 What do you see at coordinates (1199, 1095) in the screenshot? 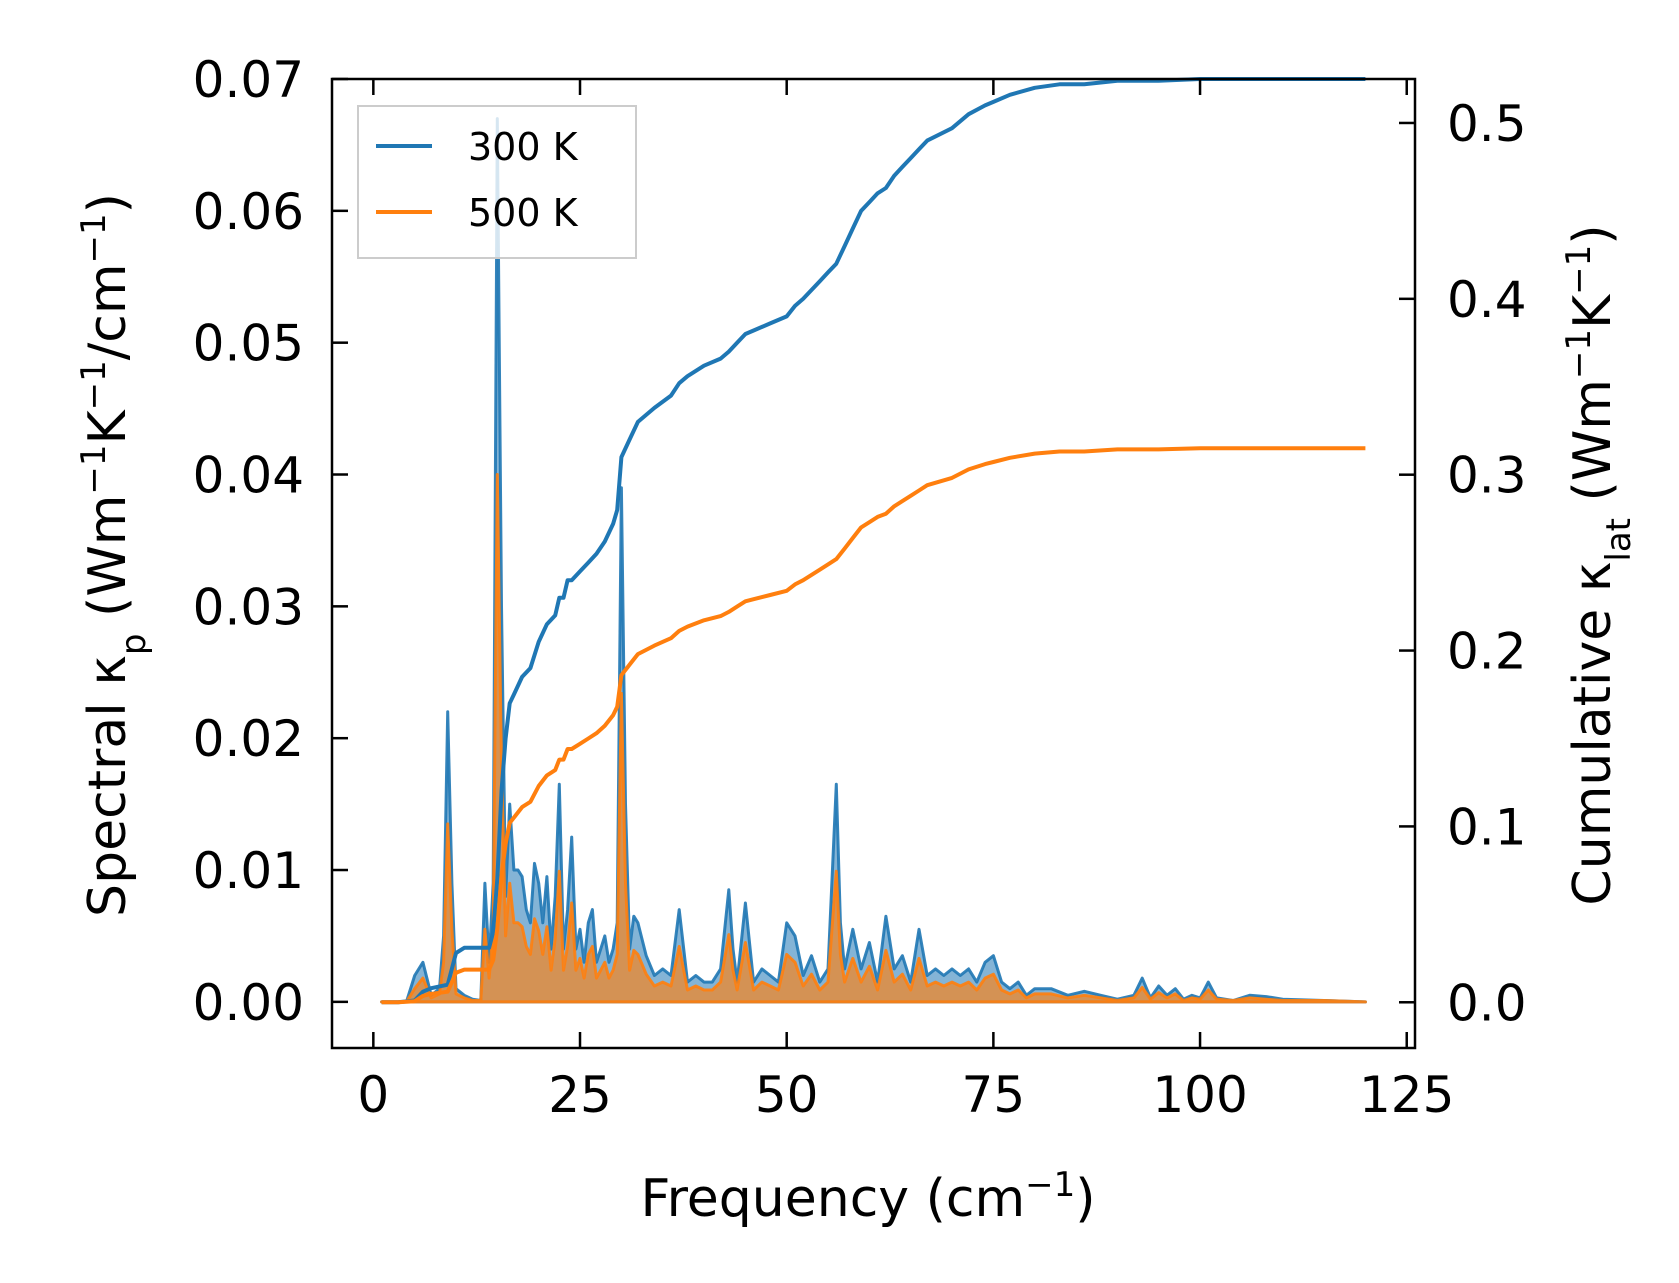
I see `x-tick-label: 100` at bounding box center [1199, 1095].